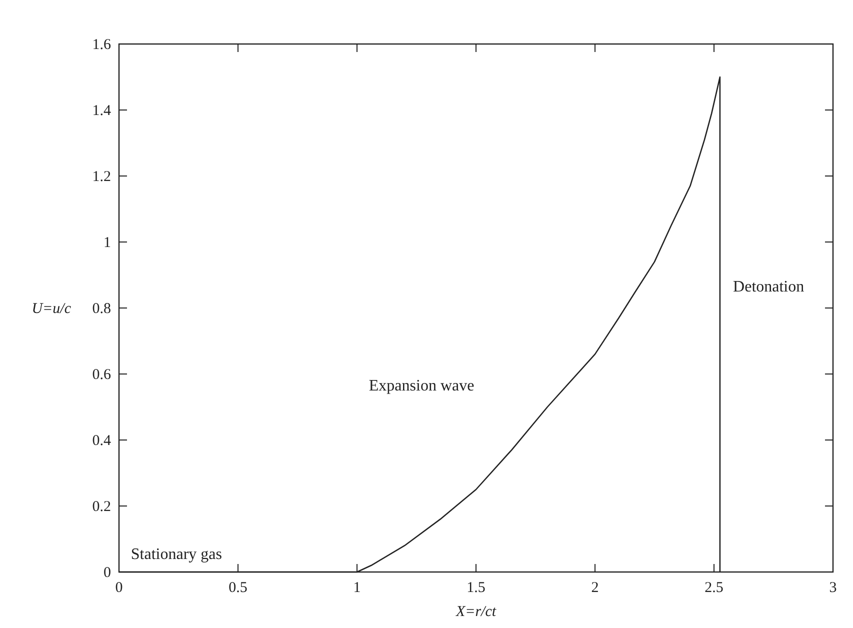 The height and width of the screenshot is (628, 853). I want to click on x-tick-label: 3, so click(833, 588).